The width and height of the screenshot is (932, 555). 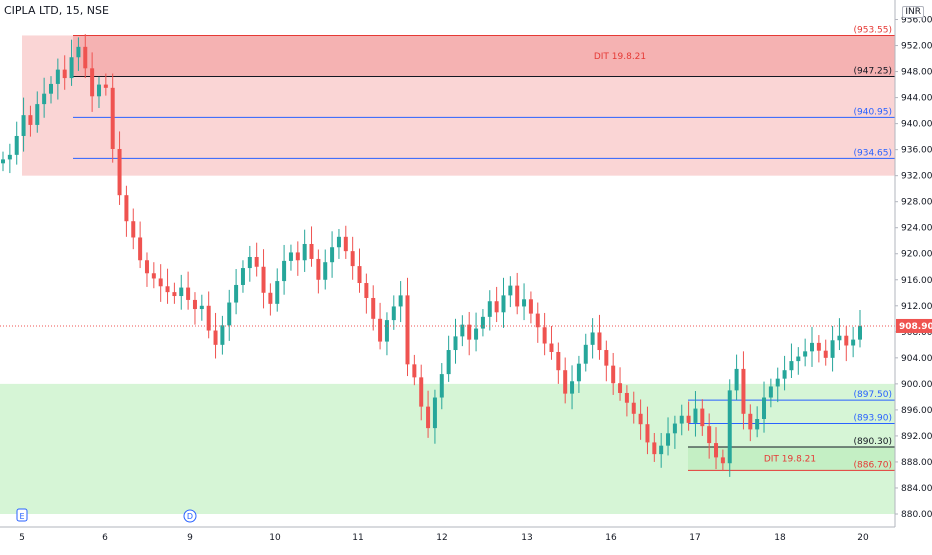 What do you see at coordinates (916, 307) in the screenshot?
I see `y-tick-label: 912.00` at bounding box center [916, 307].